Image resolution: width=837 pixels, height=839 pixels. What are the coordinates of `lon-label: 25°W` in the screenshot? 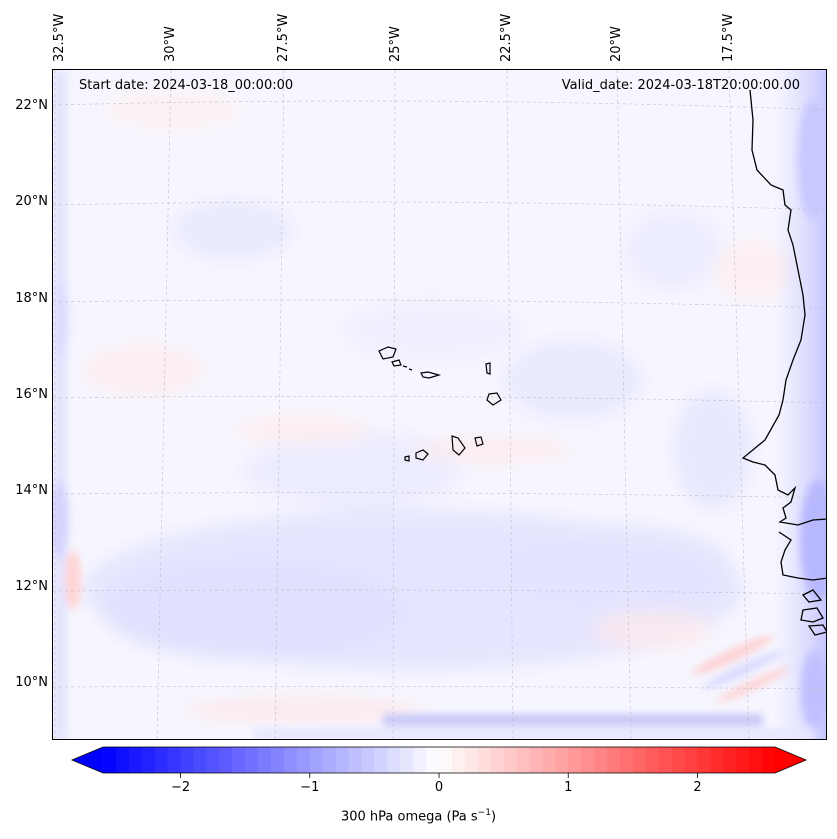 It's located at (395, 44).